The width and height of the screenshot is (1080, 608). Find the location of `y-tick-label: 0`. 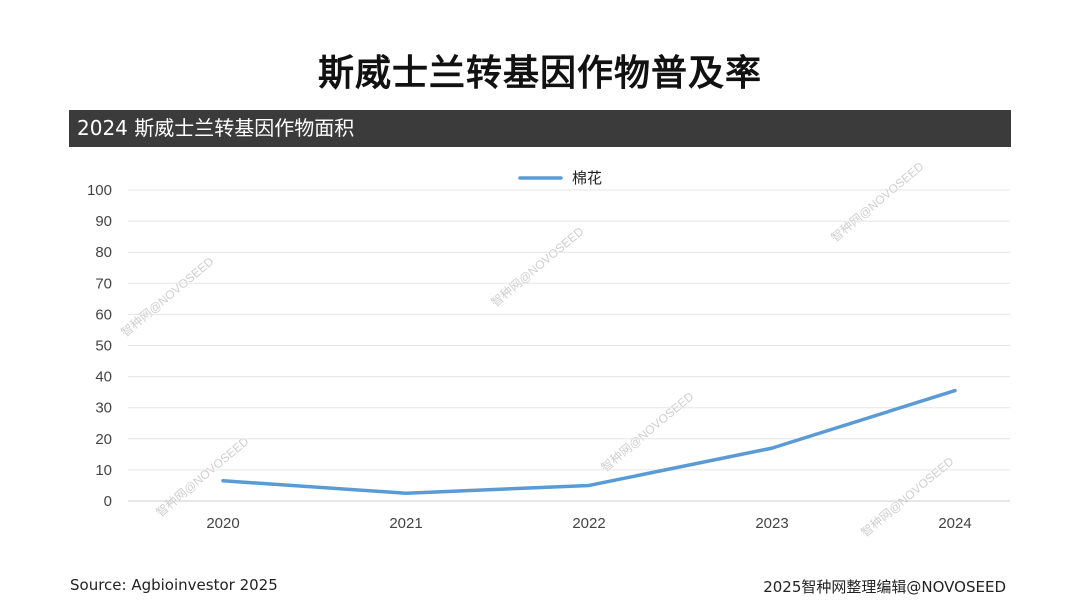

y-tick-label: 0 is located at coordinates (108, 501).